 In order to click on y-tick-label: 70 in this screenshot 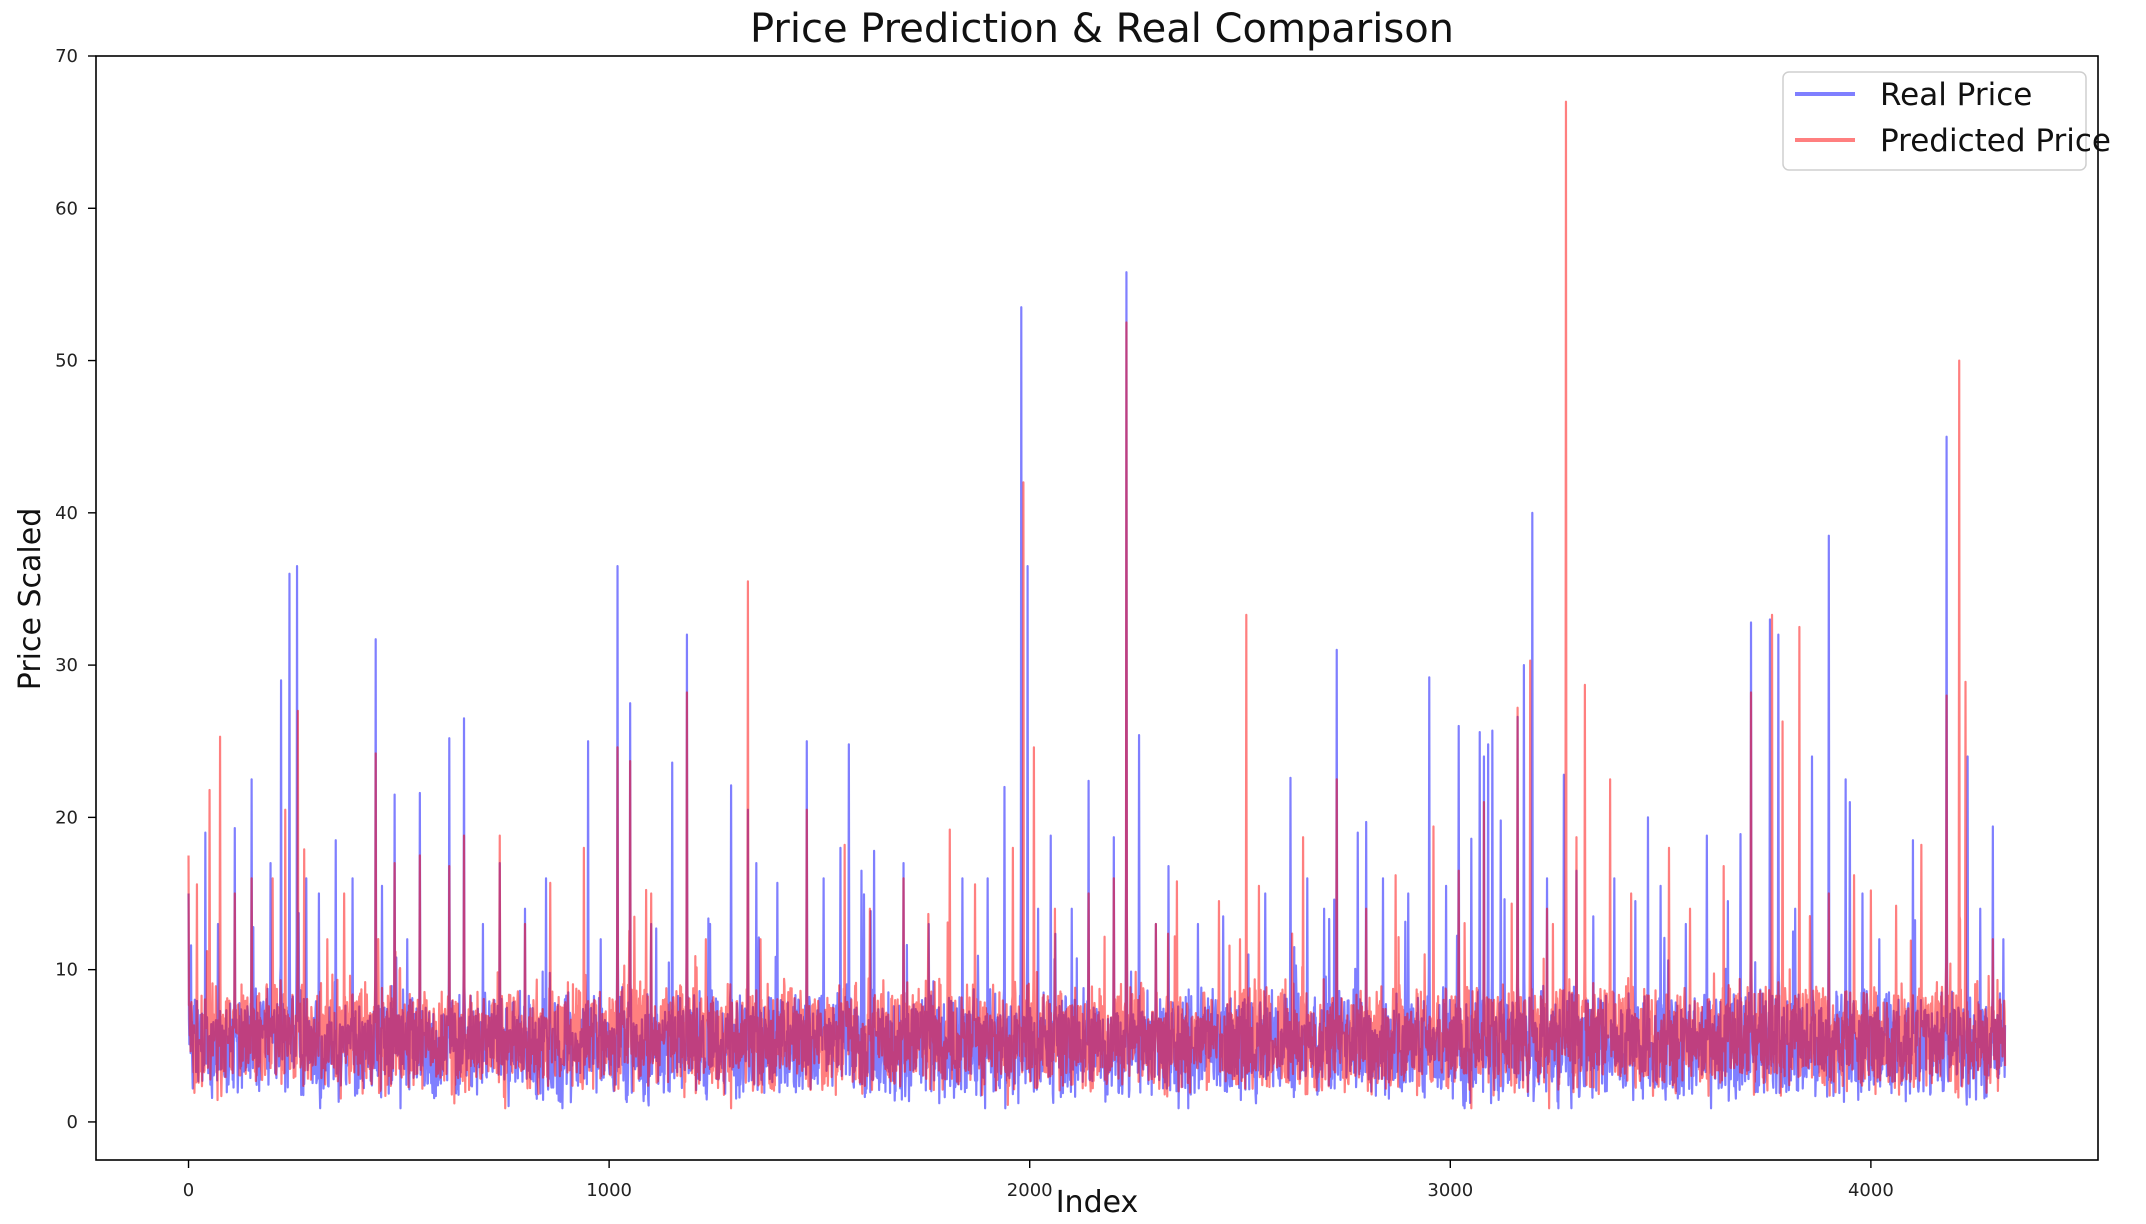, I will do `click(66, 56)`.